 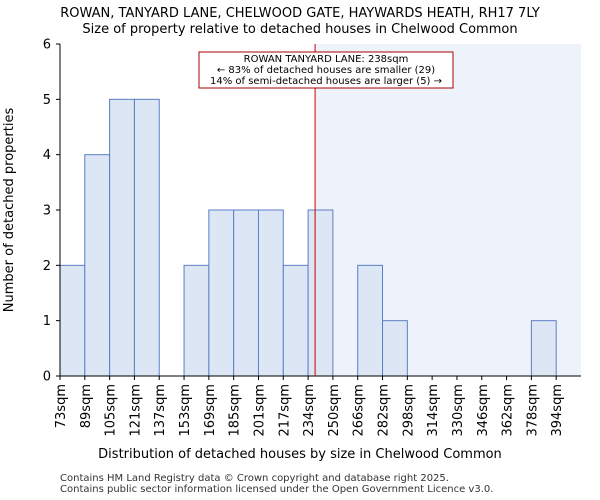 I want to click on bar-153sqm, so click(x=196, y=320).